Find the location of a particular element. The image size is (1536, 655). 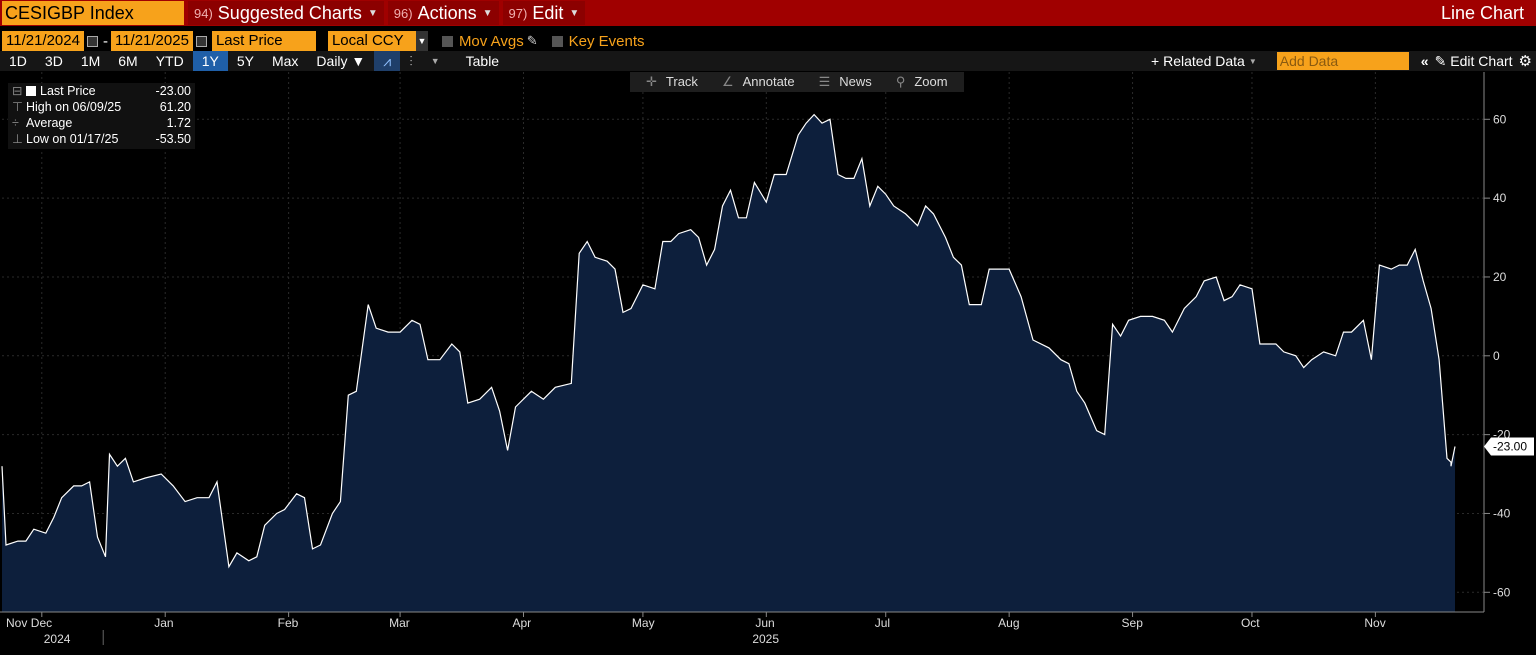

x-tick-label: Jun is located at coordinates (764, 623).